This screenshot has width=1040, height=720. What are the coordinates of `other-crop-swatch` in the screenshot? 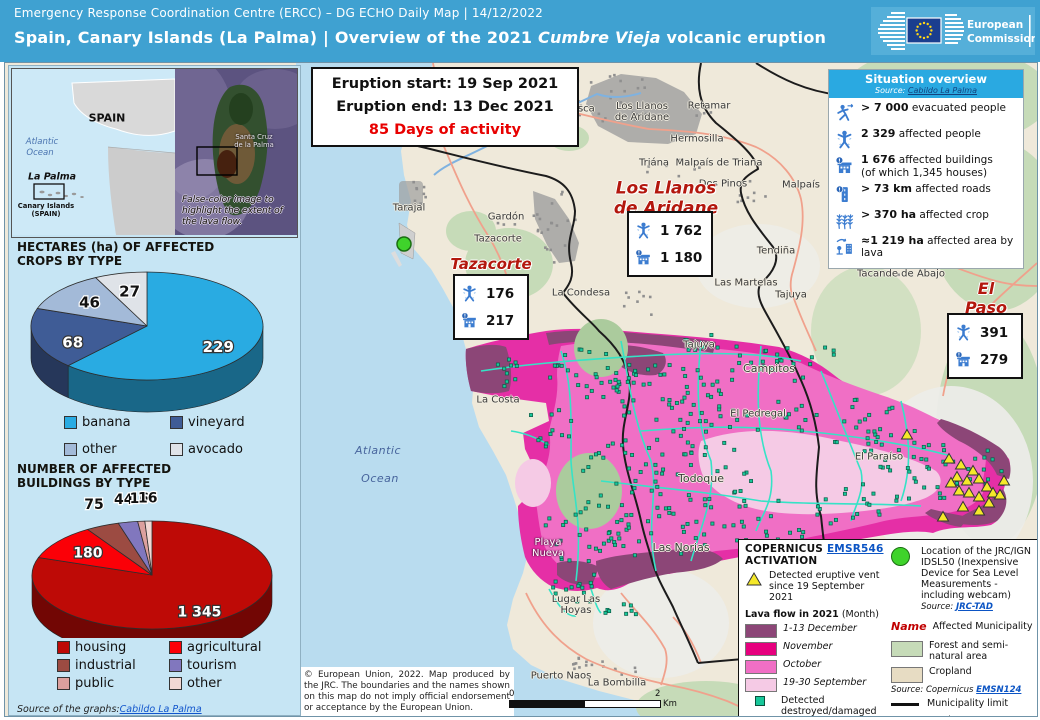 It's located at (70, 449).